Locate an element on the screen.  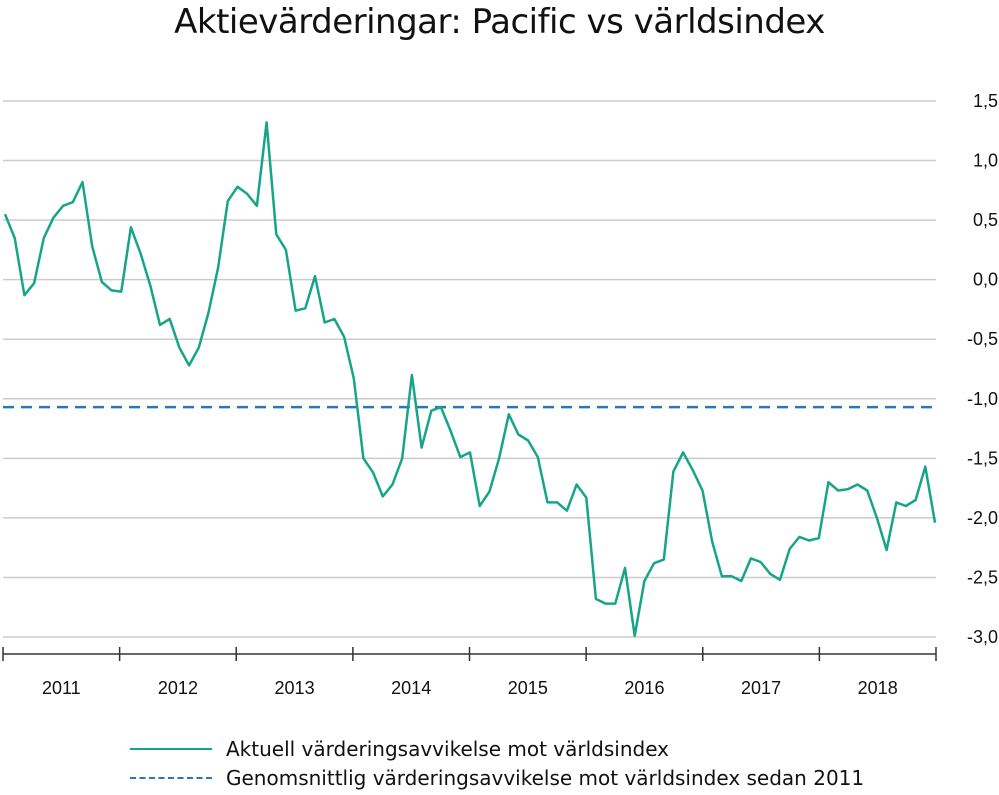
y-tick-label: -1,0 is located at coordinates (982, 399).